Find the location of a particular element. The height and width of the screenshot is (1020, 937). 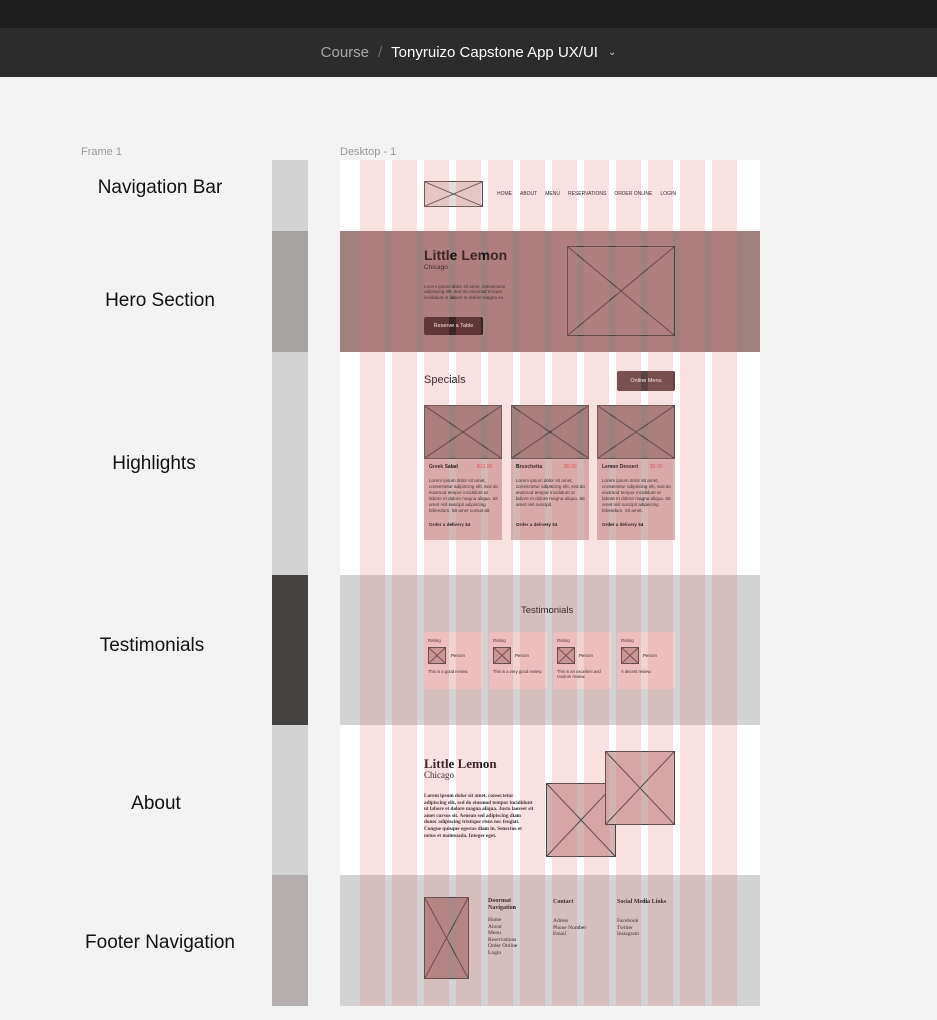

about-title: Little Lemon is located at coordinates (460, 763).